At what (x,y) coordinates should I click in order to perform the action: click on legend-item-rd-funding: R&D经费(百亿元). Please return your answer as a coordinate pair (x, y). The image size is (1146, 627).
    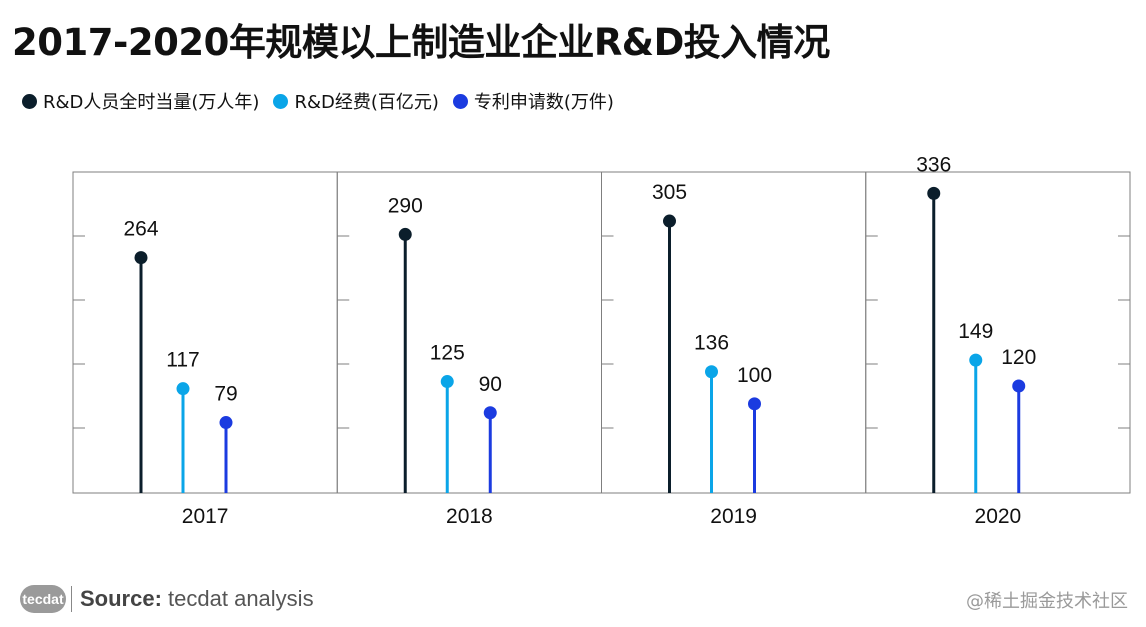
    Looking at the image, I should click on (356, 101).